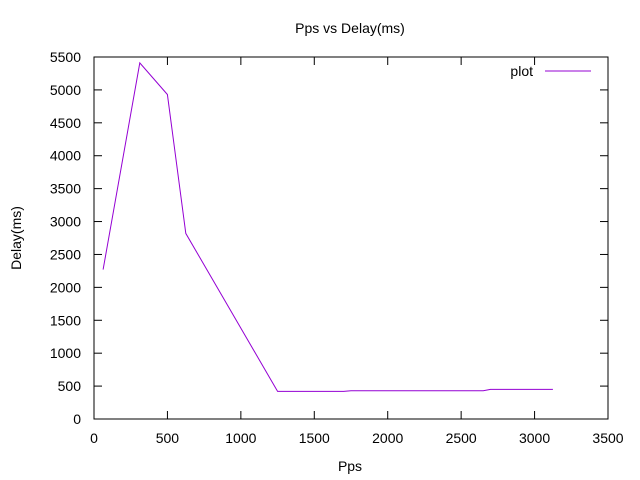 Image resolution: width=640 pixels, height=480 pixels. I want to click on y-tick-label: 500, so click(70, 386).